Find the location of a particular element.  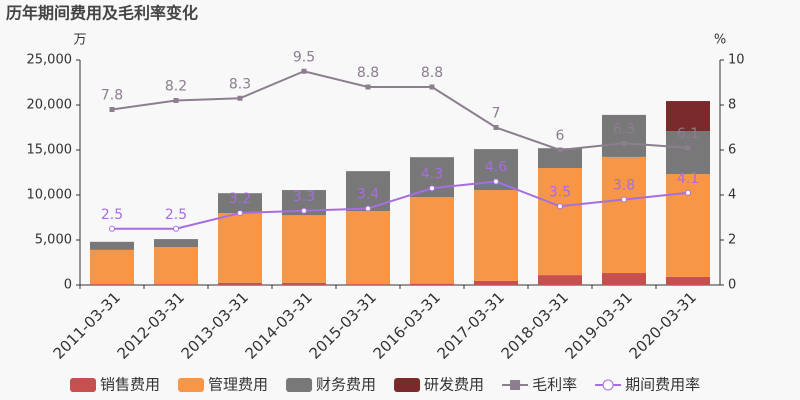

y-tick-label: 0 is located at coordinates (68, 285).